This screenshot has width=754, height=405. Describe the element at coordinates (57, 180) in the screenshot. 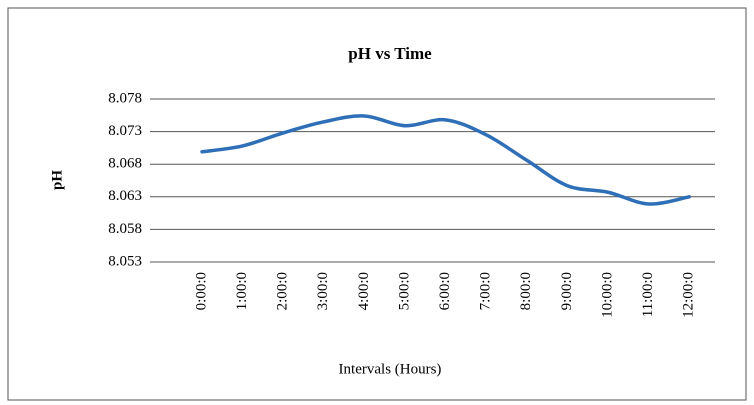

I see `y-axis-label: pH` at that location.